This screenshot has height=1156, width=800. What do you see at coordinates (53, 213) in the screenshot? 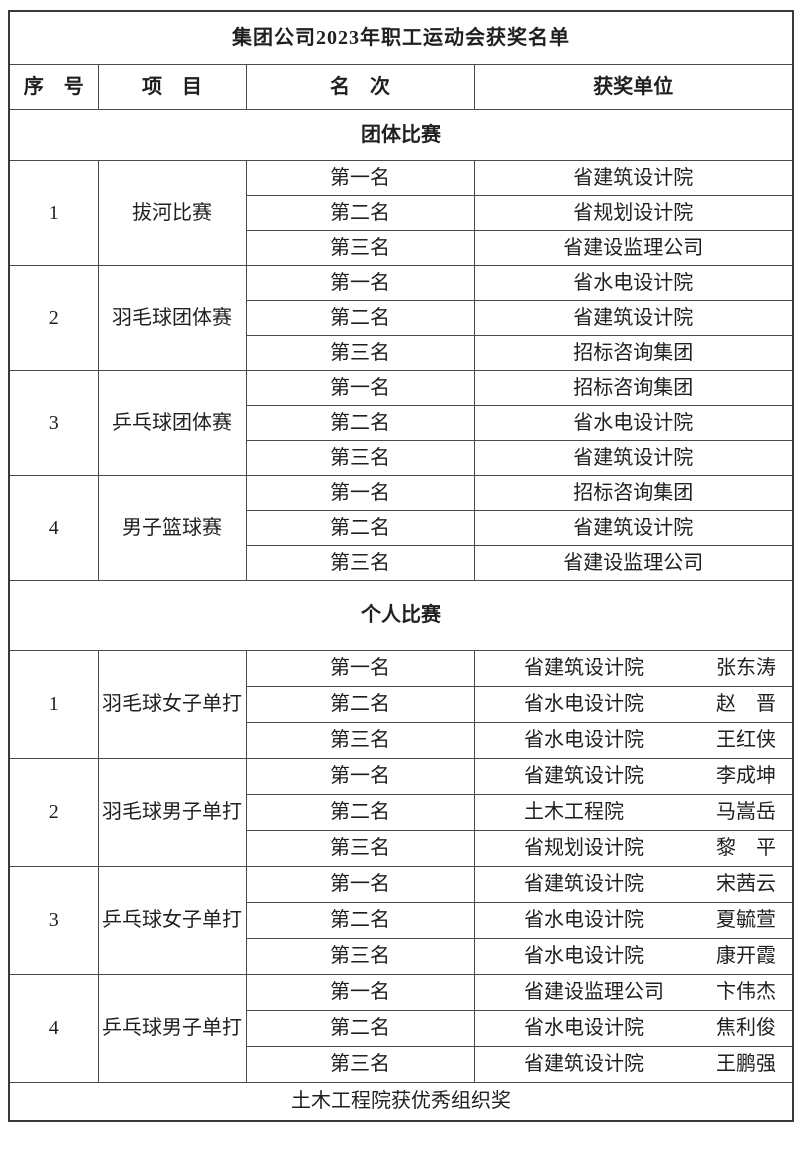
I see `serial-cell: 1` at bounding box center [53, 213].